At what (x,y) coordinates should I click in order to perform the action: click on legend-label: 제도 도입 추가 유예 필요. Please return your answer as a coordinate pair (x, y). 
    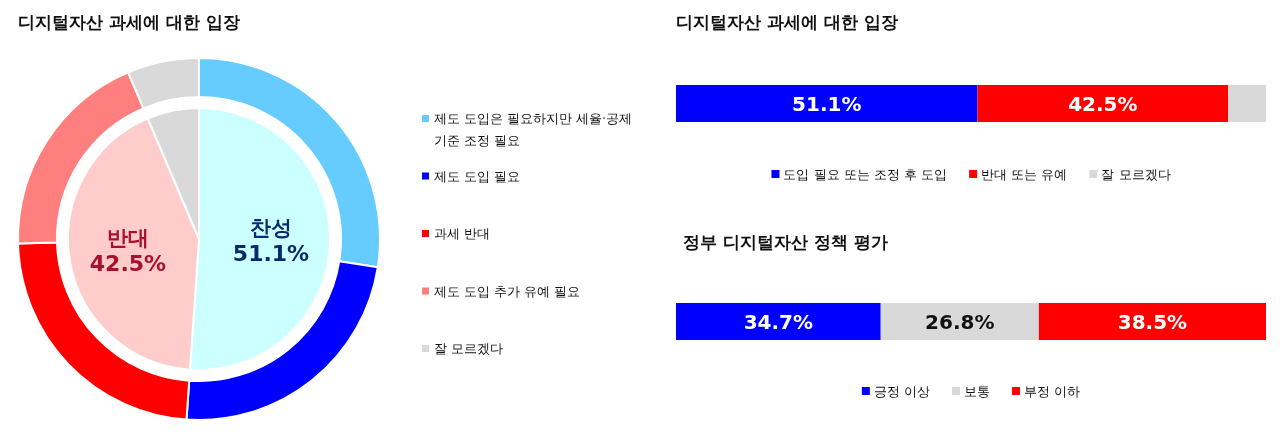
    Looking at the image, I should click on (507, 291).